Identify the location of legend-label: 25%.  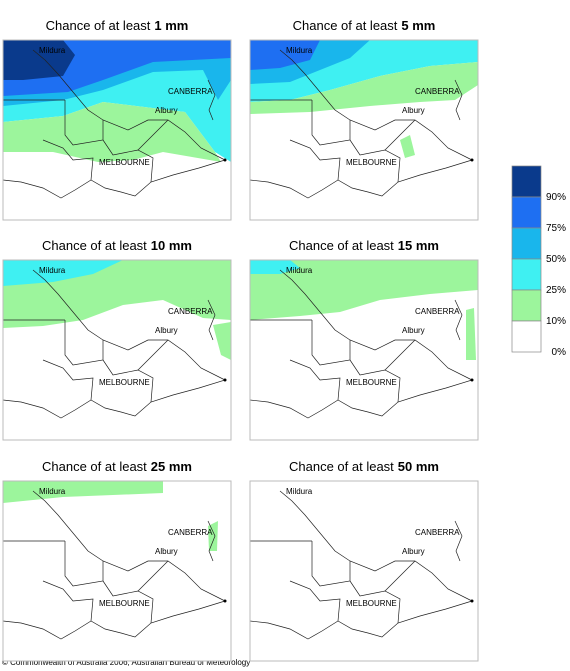
(556, 290).